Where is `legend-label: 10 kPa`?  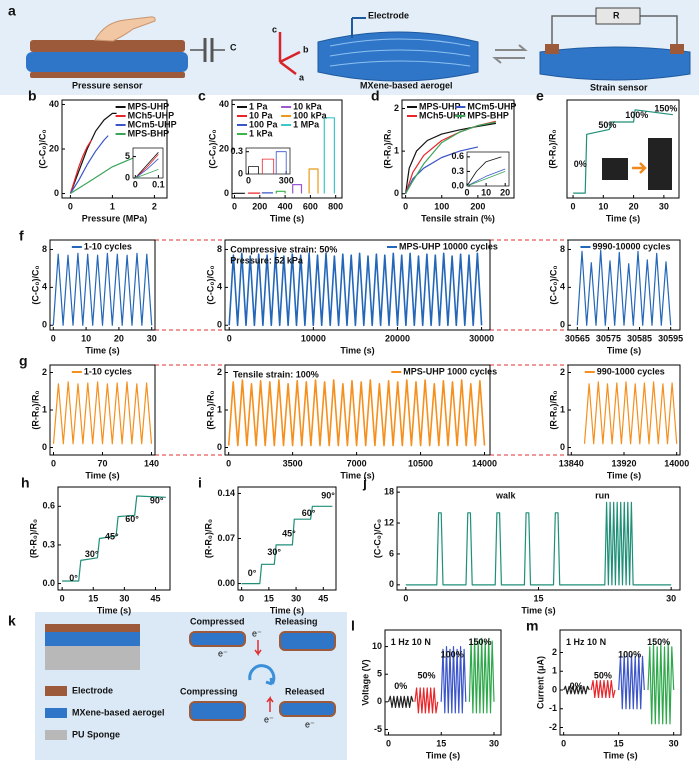
legend-label: 10 kPa is located at coordinates (308, 106).